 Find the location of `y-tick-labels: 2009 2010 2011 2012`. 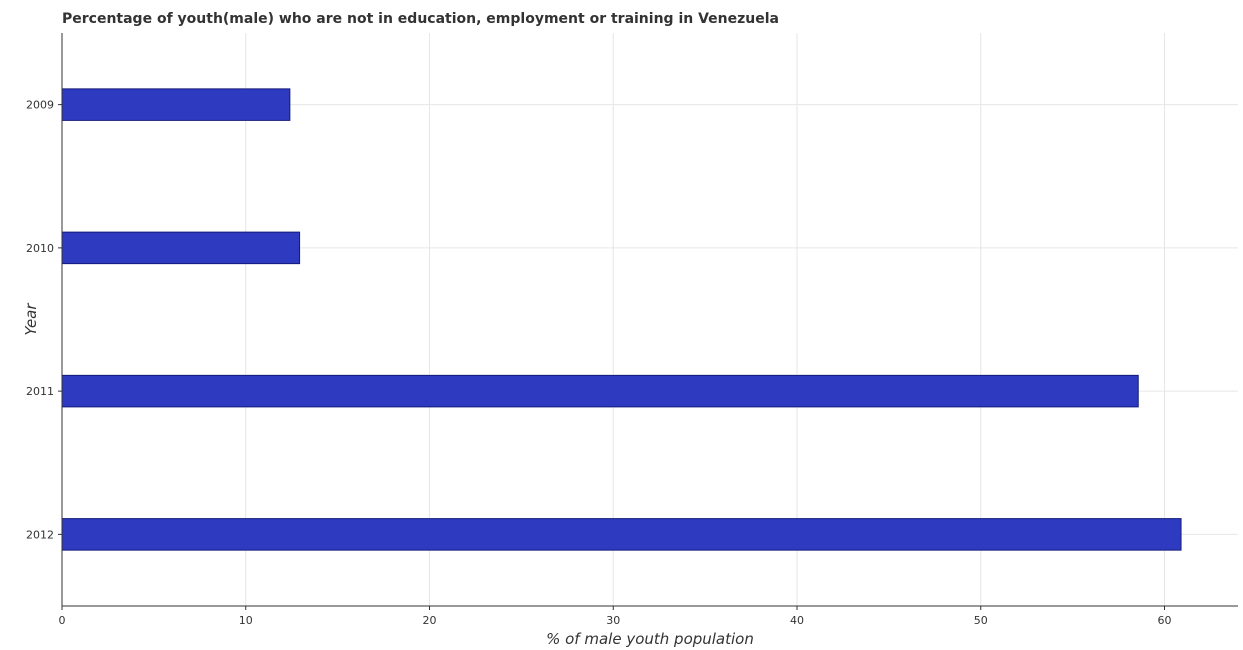

y-tick-labels: 2009 2010 2011 2012 is located at coordinates (44, 320).